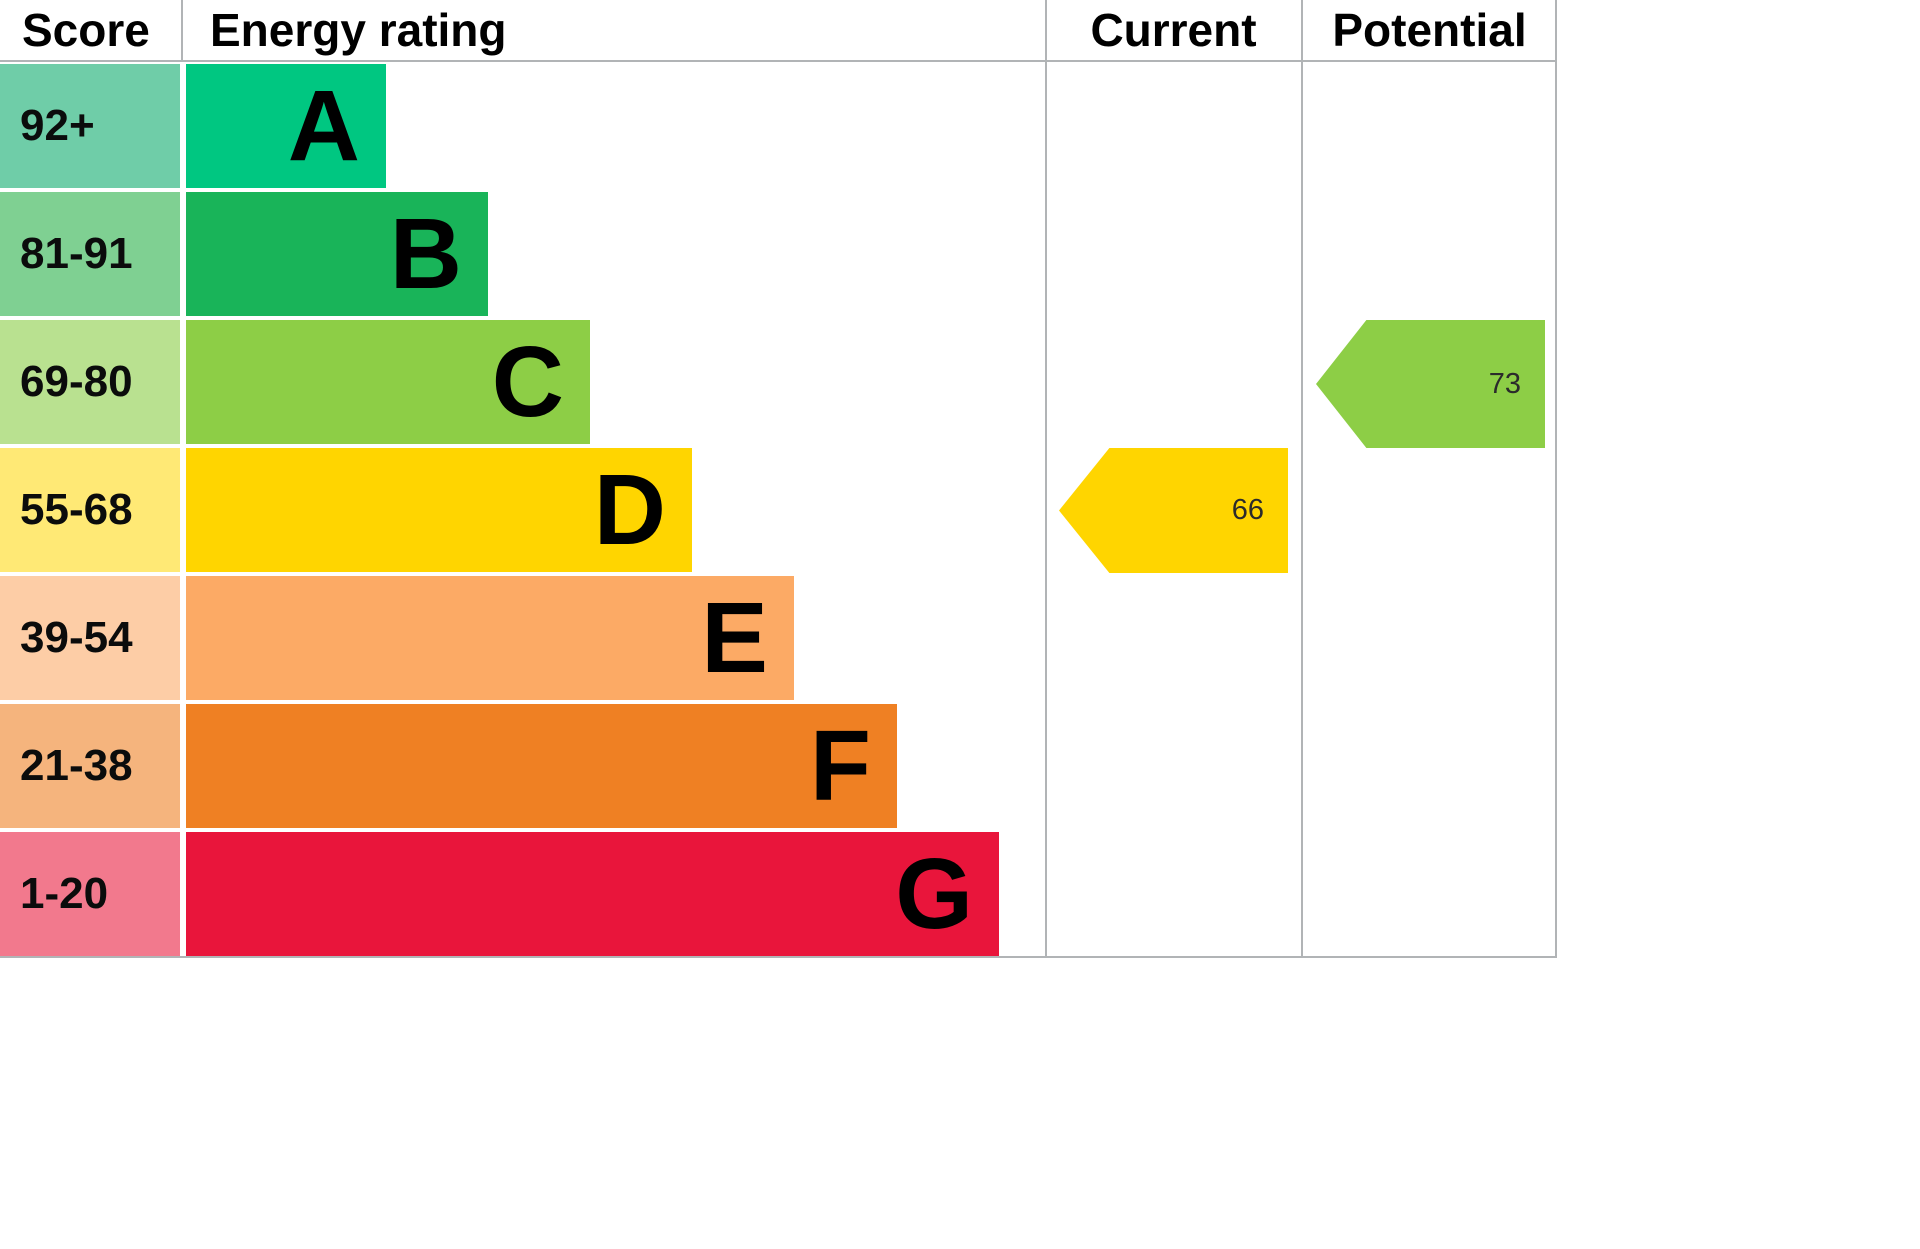 This screenshot has width=1920, height=1249. Describe the element at coordinates (734, 638) in the screenshot. I see `band-letter: E` at that location.